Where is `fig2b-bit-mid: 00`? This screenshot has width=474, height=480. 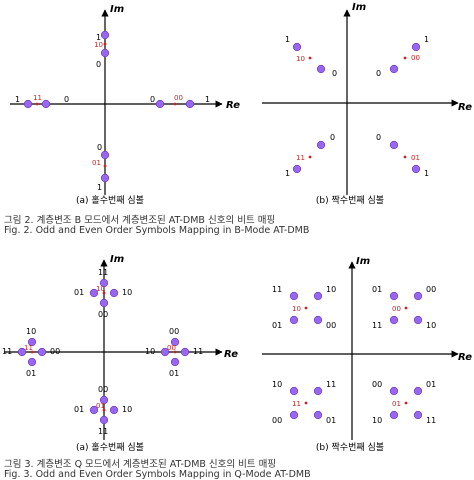 fig2b-bit-mid: 00 is located at coordinates (415, 58).